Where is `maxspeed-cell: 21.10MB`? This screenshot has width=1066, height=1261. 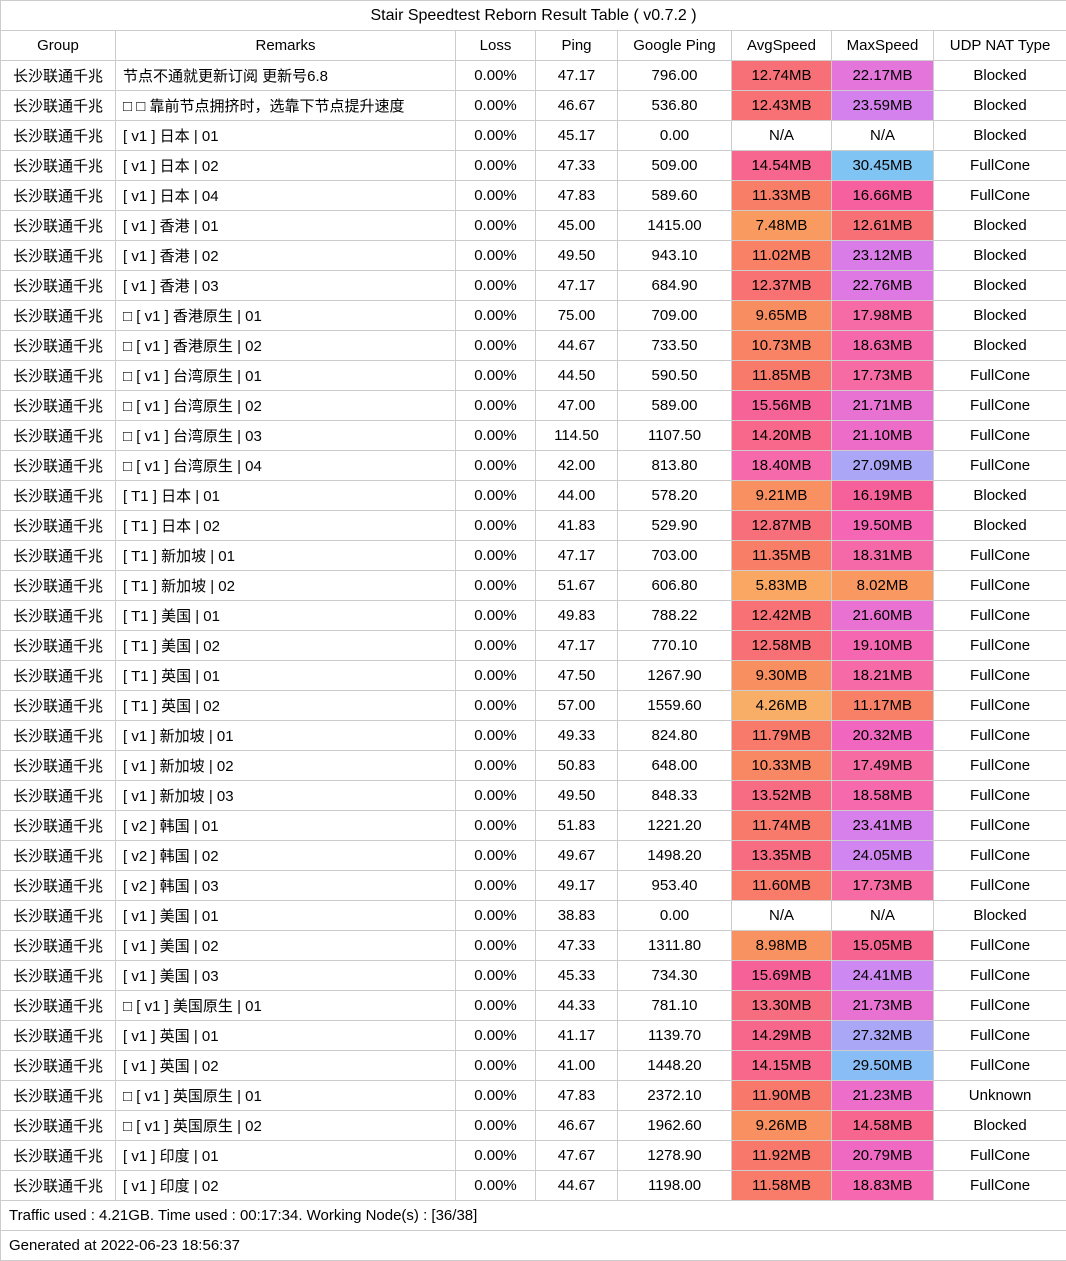 maxspeed-cell: 21.10MB is located at coordinates (883, 436).